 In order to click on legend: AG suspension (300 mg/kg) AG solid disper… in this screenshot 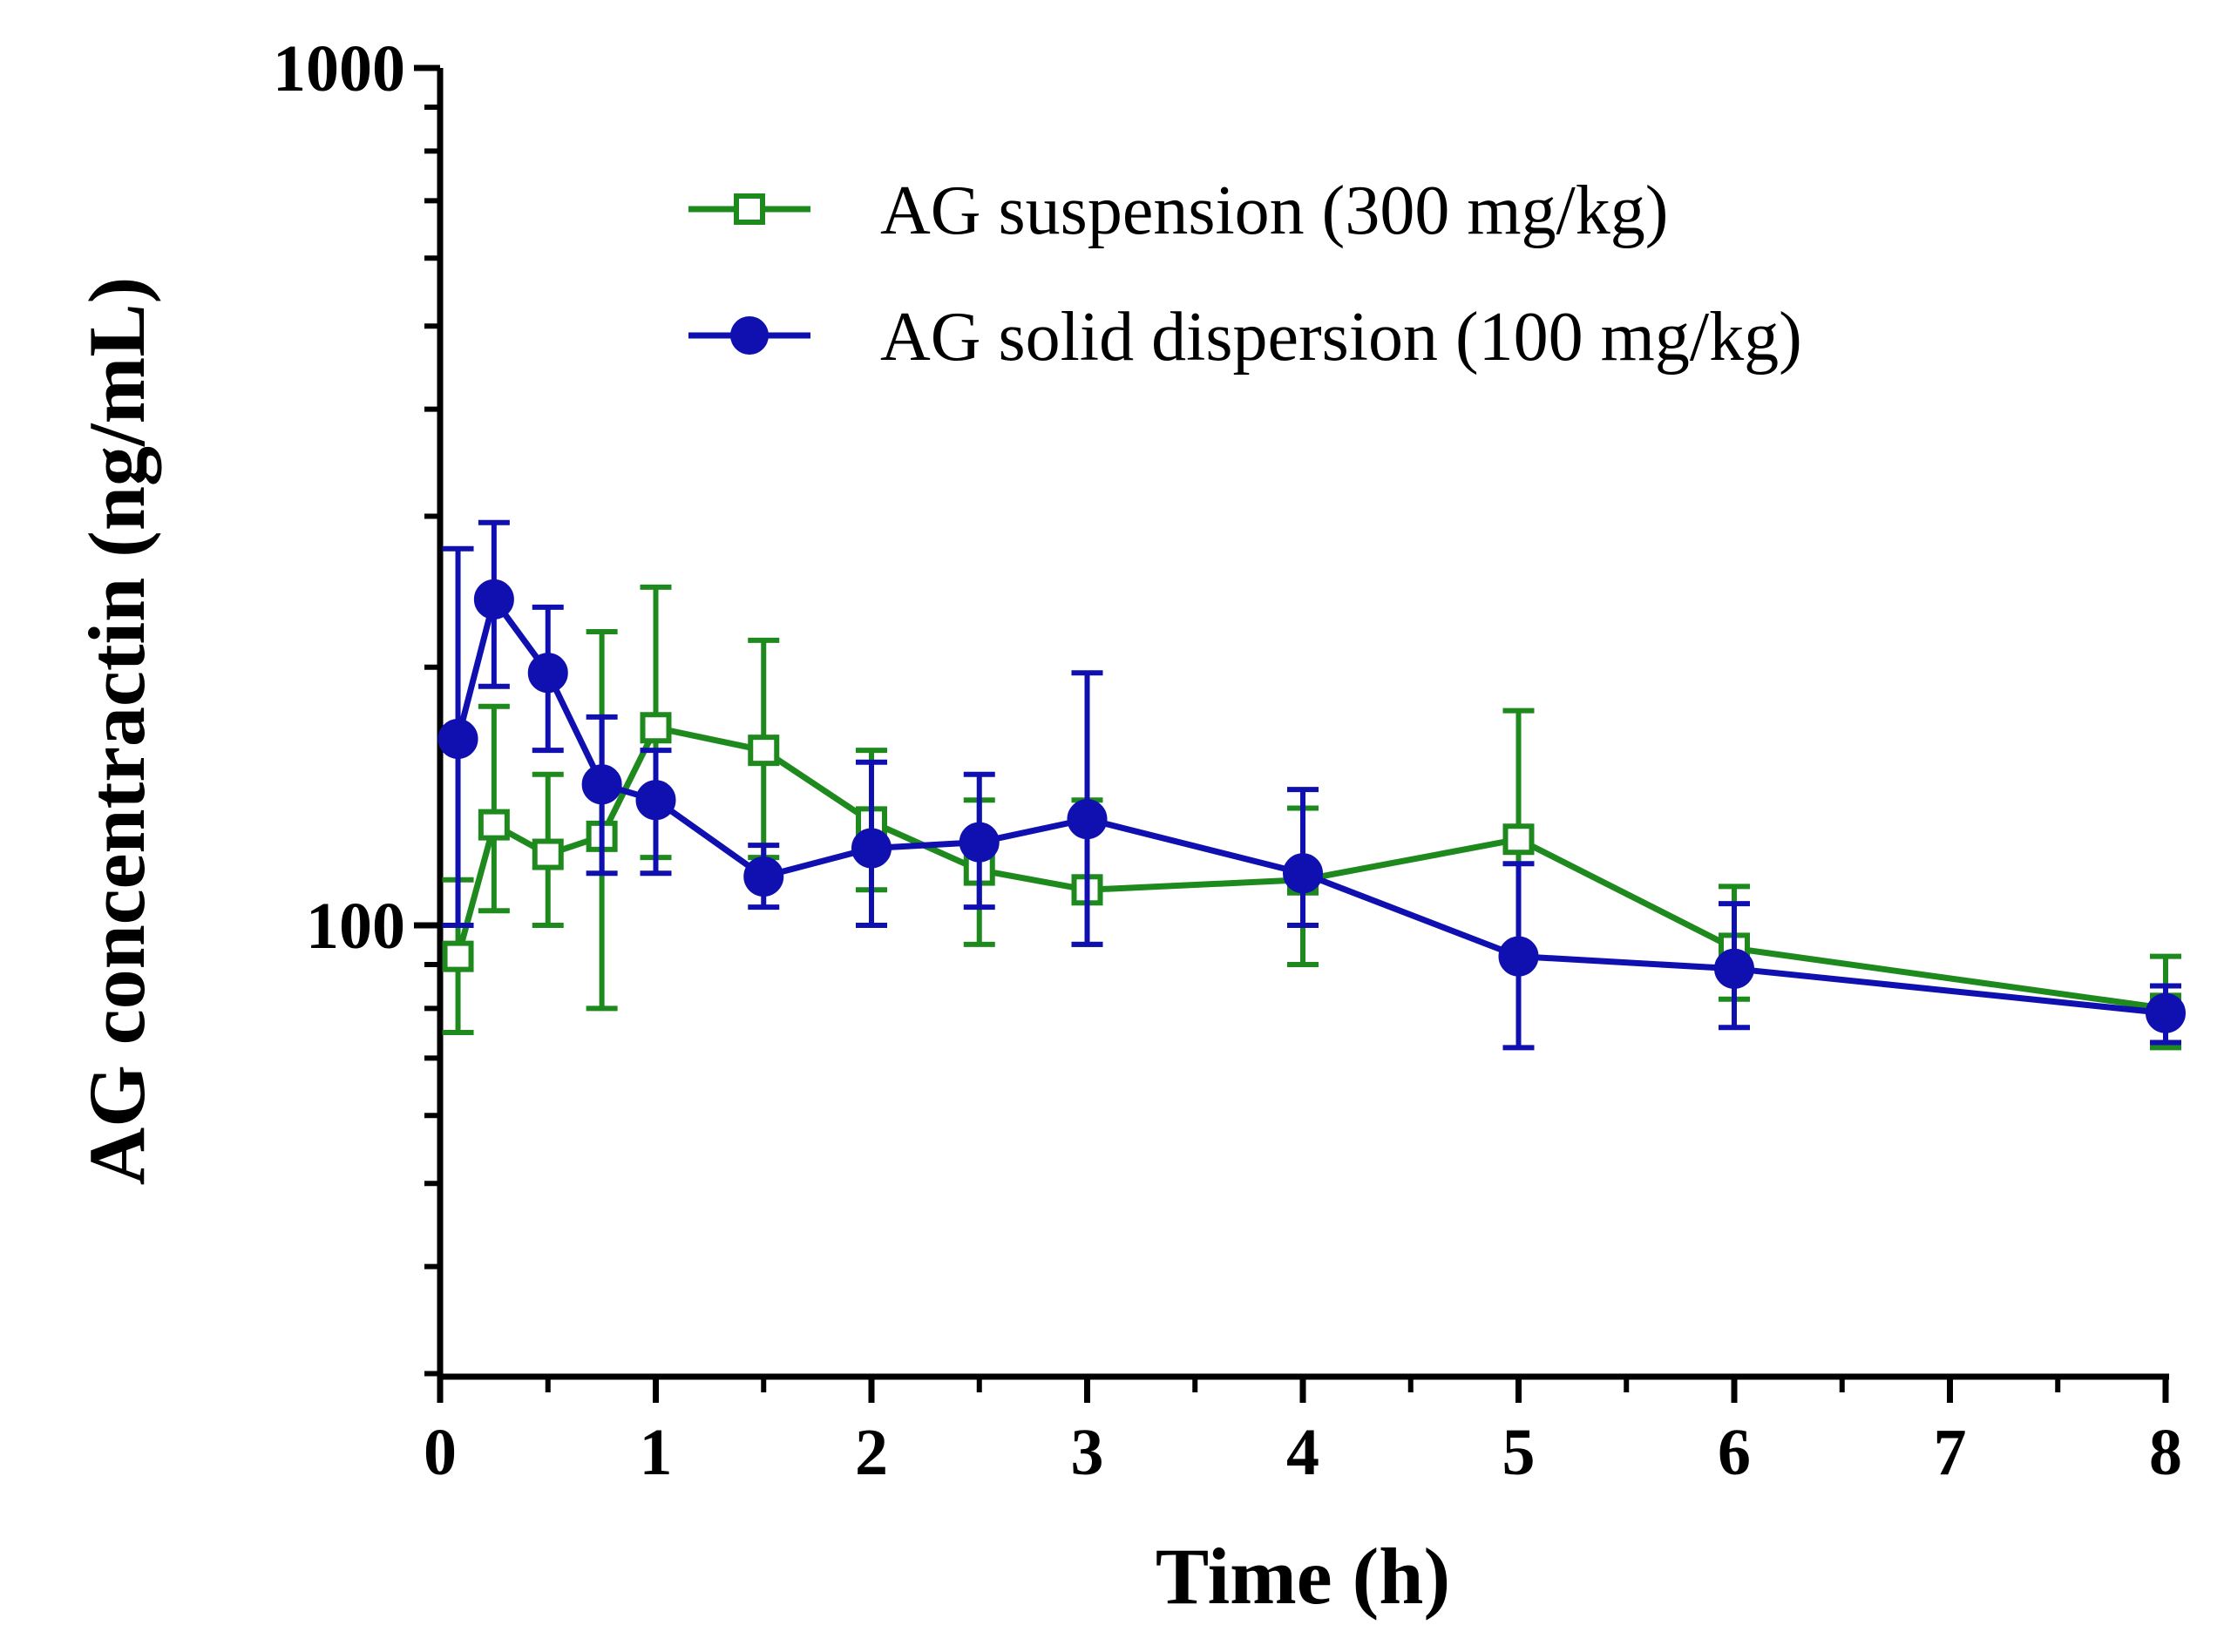, I will do `click(1245, 274)`.